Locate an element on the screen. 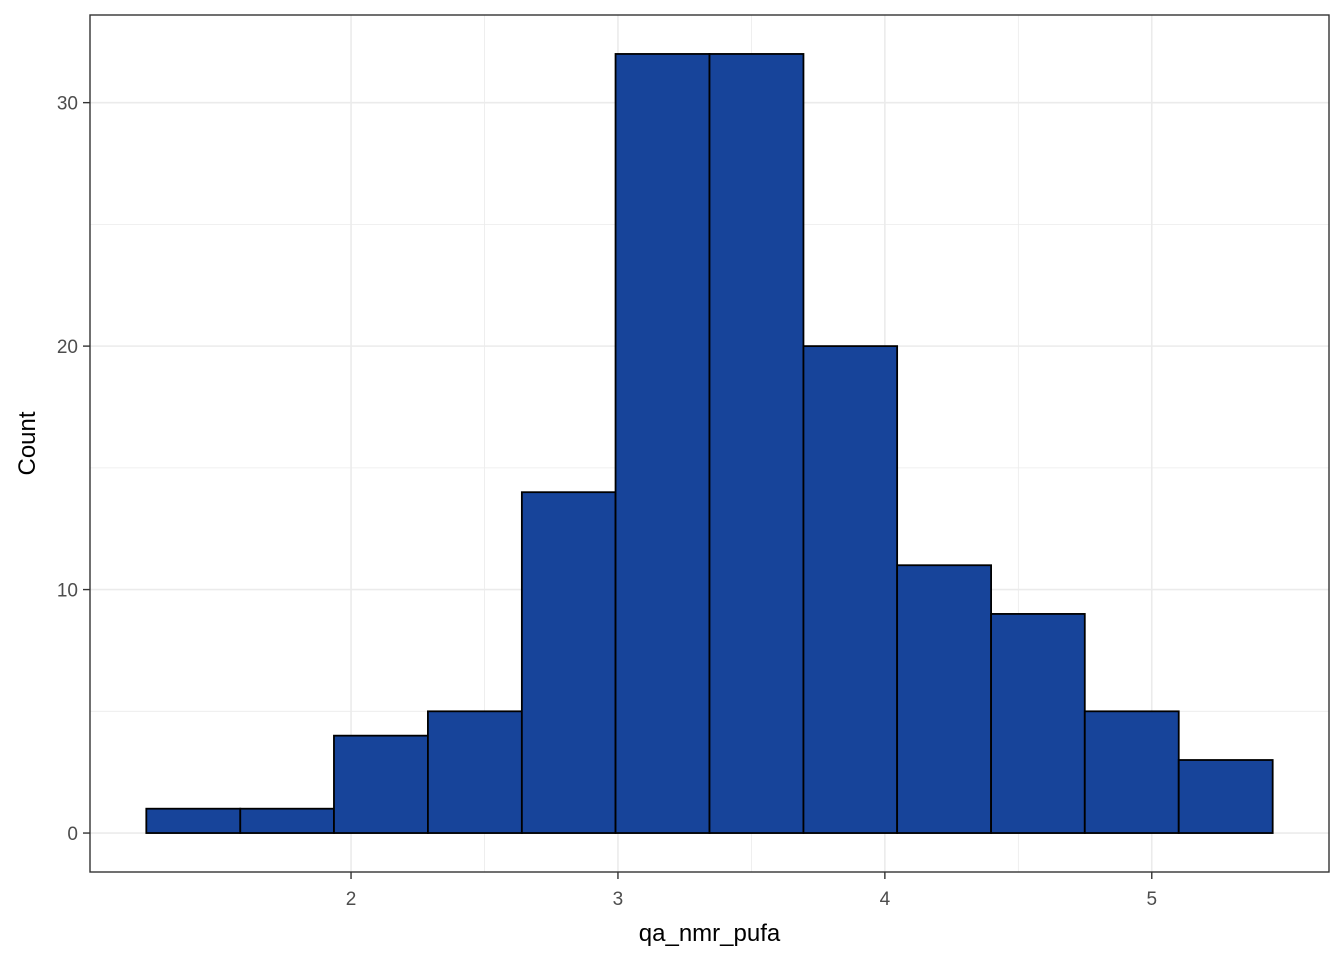 The height and width of the screenshot is (960, 1344). x-axis: 2 3 4 5 is located at coordinates (751, 891).